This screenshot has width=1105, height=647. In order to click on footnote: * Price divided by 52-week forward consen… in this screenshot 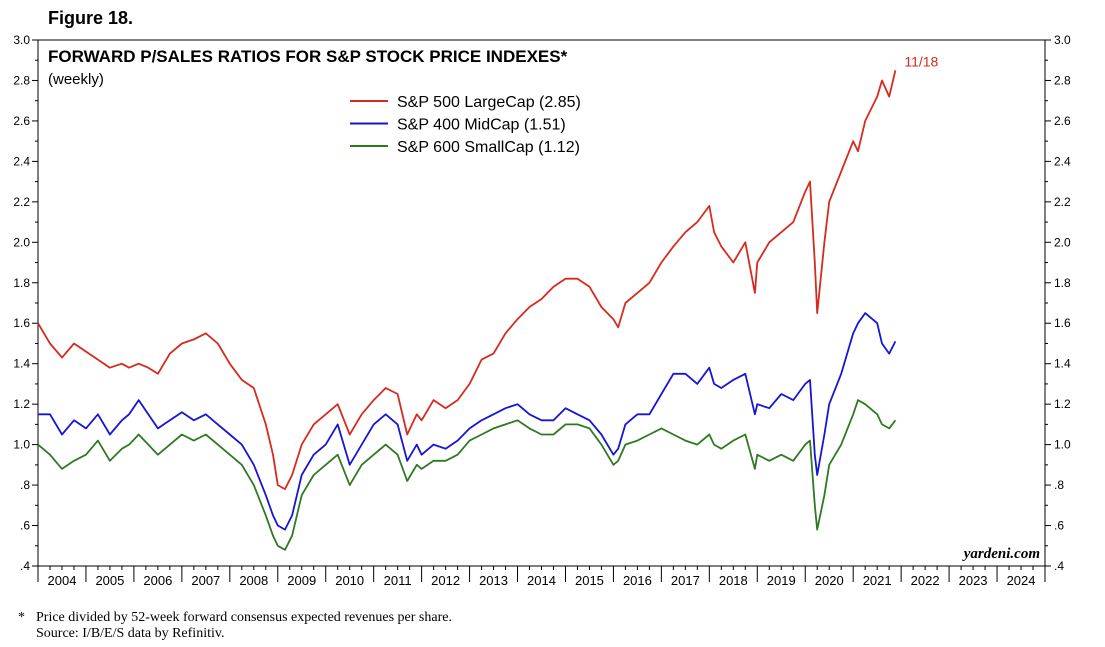, I will do `click(235, 626)`.